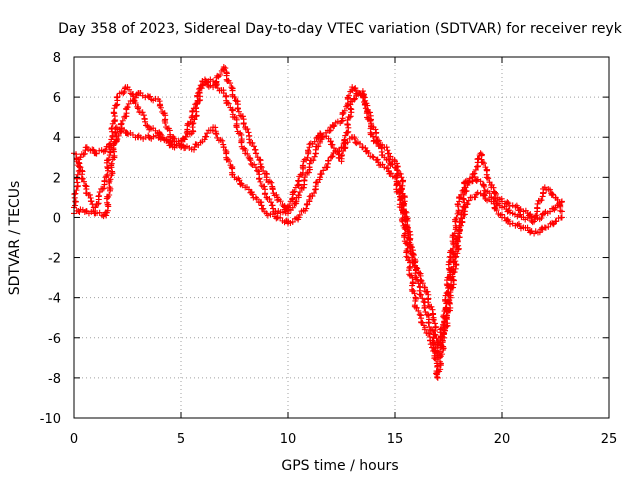 Image resolution: width=640 pixels, height=480 pixels. What do you see at coordinates (181, 439) in the screenshot?
I see `x-tick-label: 5` at bounding box center [181, 439].